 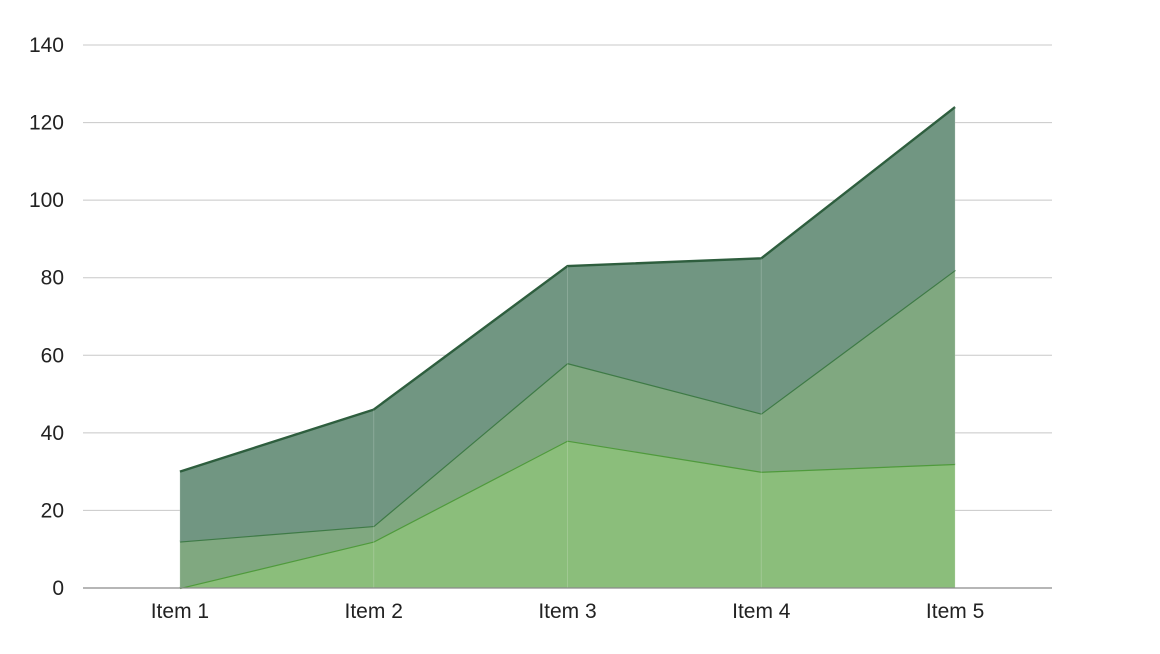 I want to click on y-tick-label-140: 140, so click(x=46, y=45).